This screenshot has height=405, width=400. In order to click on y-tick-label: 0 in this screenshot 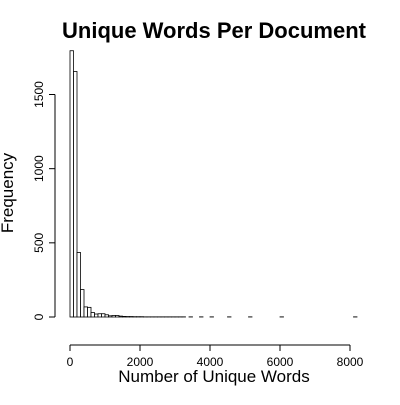, I will do `click(39, 316)`.